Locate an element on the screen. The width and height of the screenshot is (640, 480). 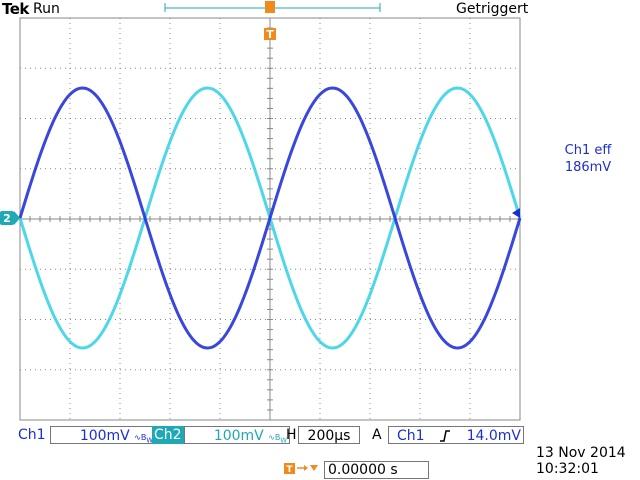
trigger-level: 14.0mV is located at coordinates (493, 436).